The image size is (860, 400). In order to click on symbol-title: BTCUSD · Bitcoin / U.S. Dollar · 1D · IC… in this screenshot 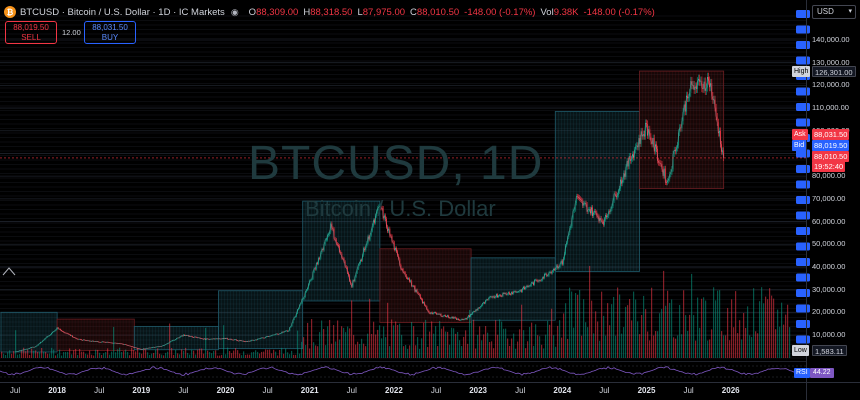, I will do `click(122, 12)`.